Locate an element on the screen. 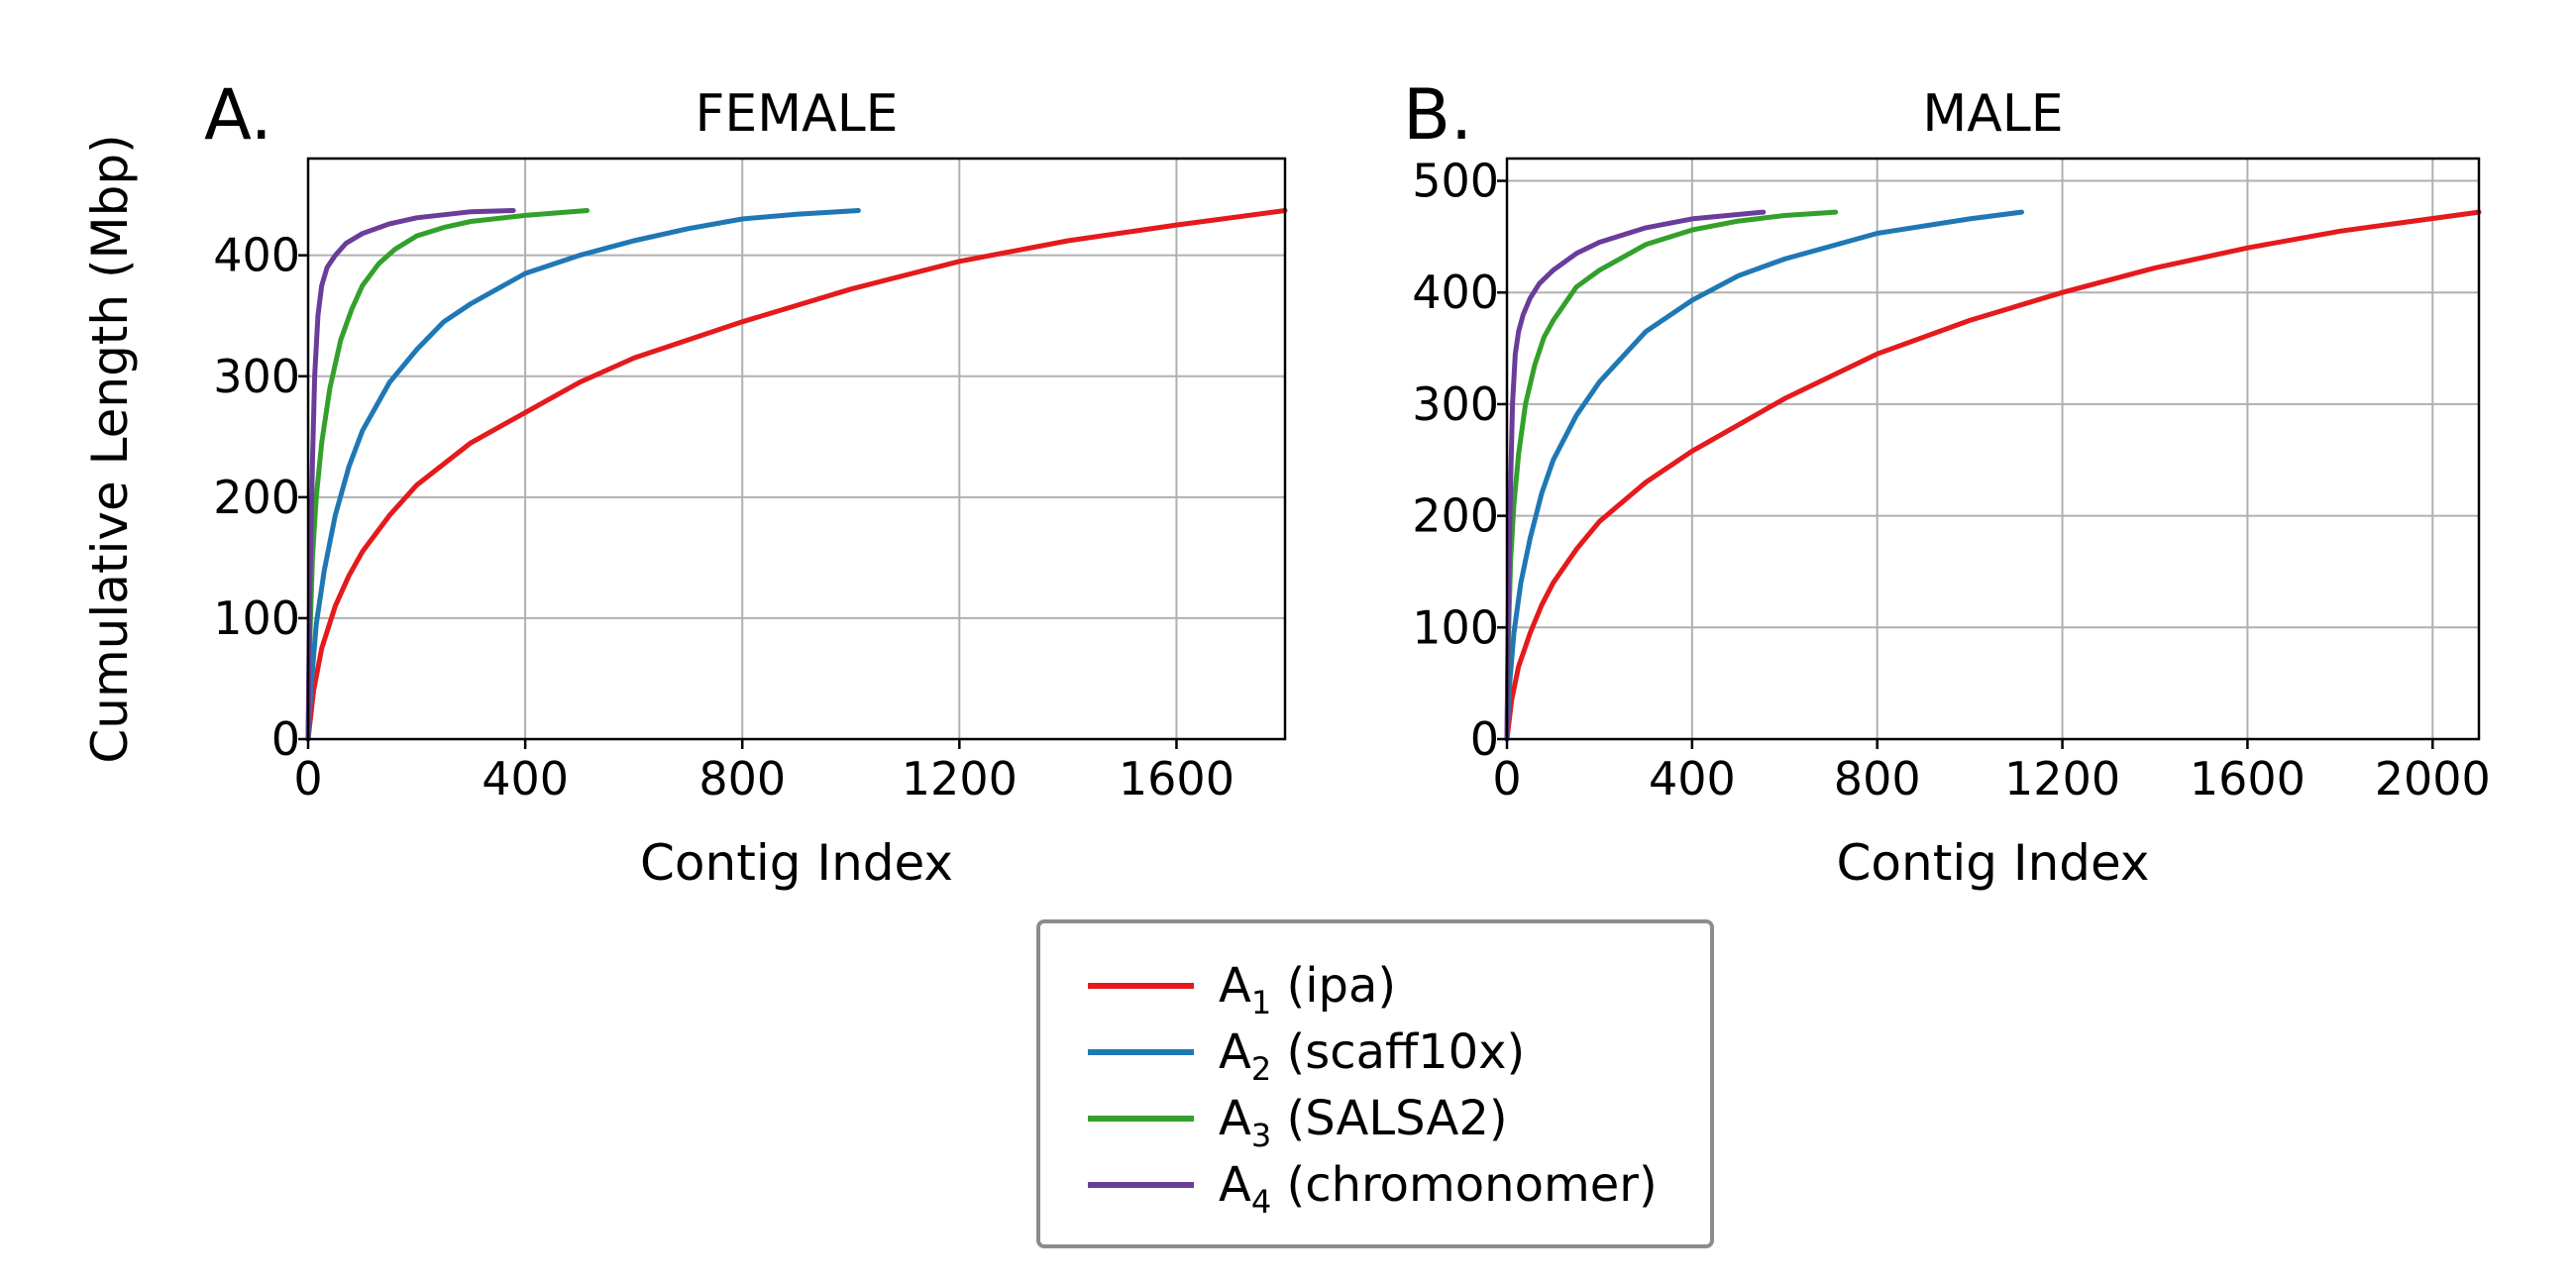 This screenshot has width=2576, height=1288. female-series-chromonomer is located at coordinates (410, 475).